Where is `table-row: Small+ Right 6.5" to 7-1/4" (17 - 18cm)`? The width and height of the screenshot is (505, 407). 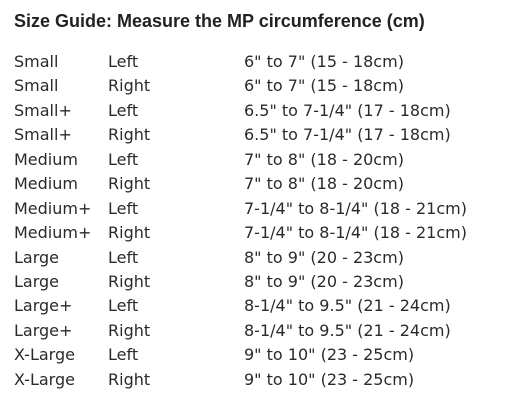 table-row: Small+ Right 6.5" to 7-1/4" (17 - 18cm) is located at coordinates (259, 135).